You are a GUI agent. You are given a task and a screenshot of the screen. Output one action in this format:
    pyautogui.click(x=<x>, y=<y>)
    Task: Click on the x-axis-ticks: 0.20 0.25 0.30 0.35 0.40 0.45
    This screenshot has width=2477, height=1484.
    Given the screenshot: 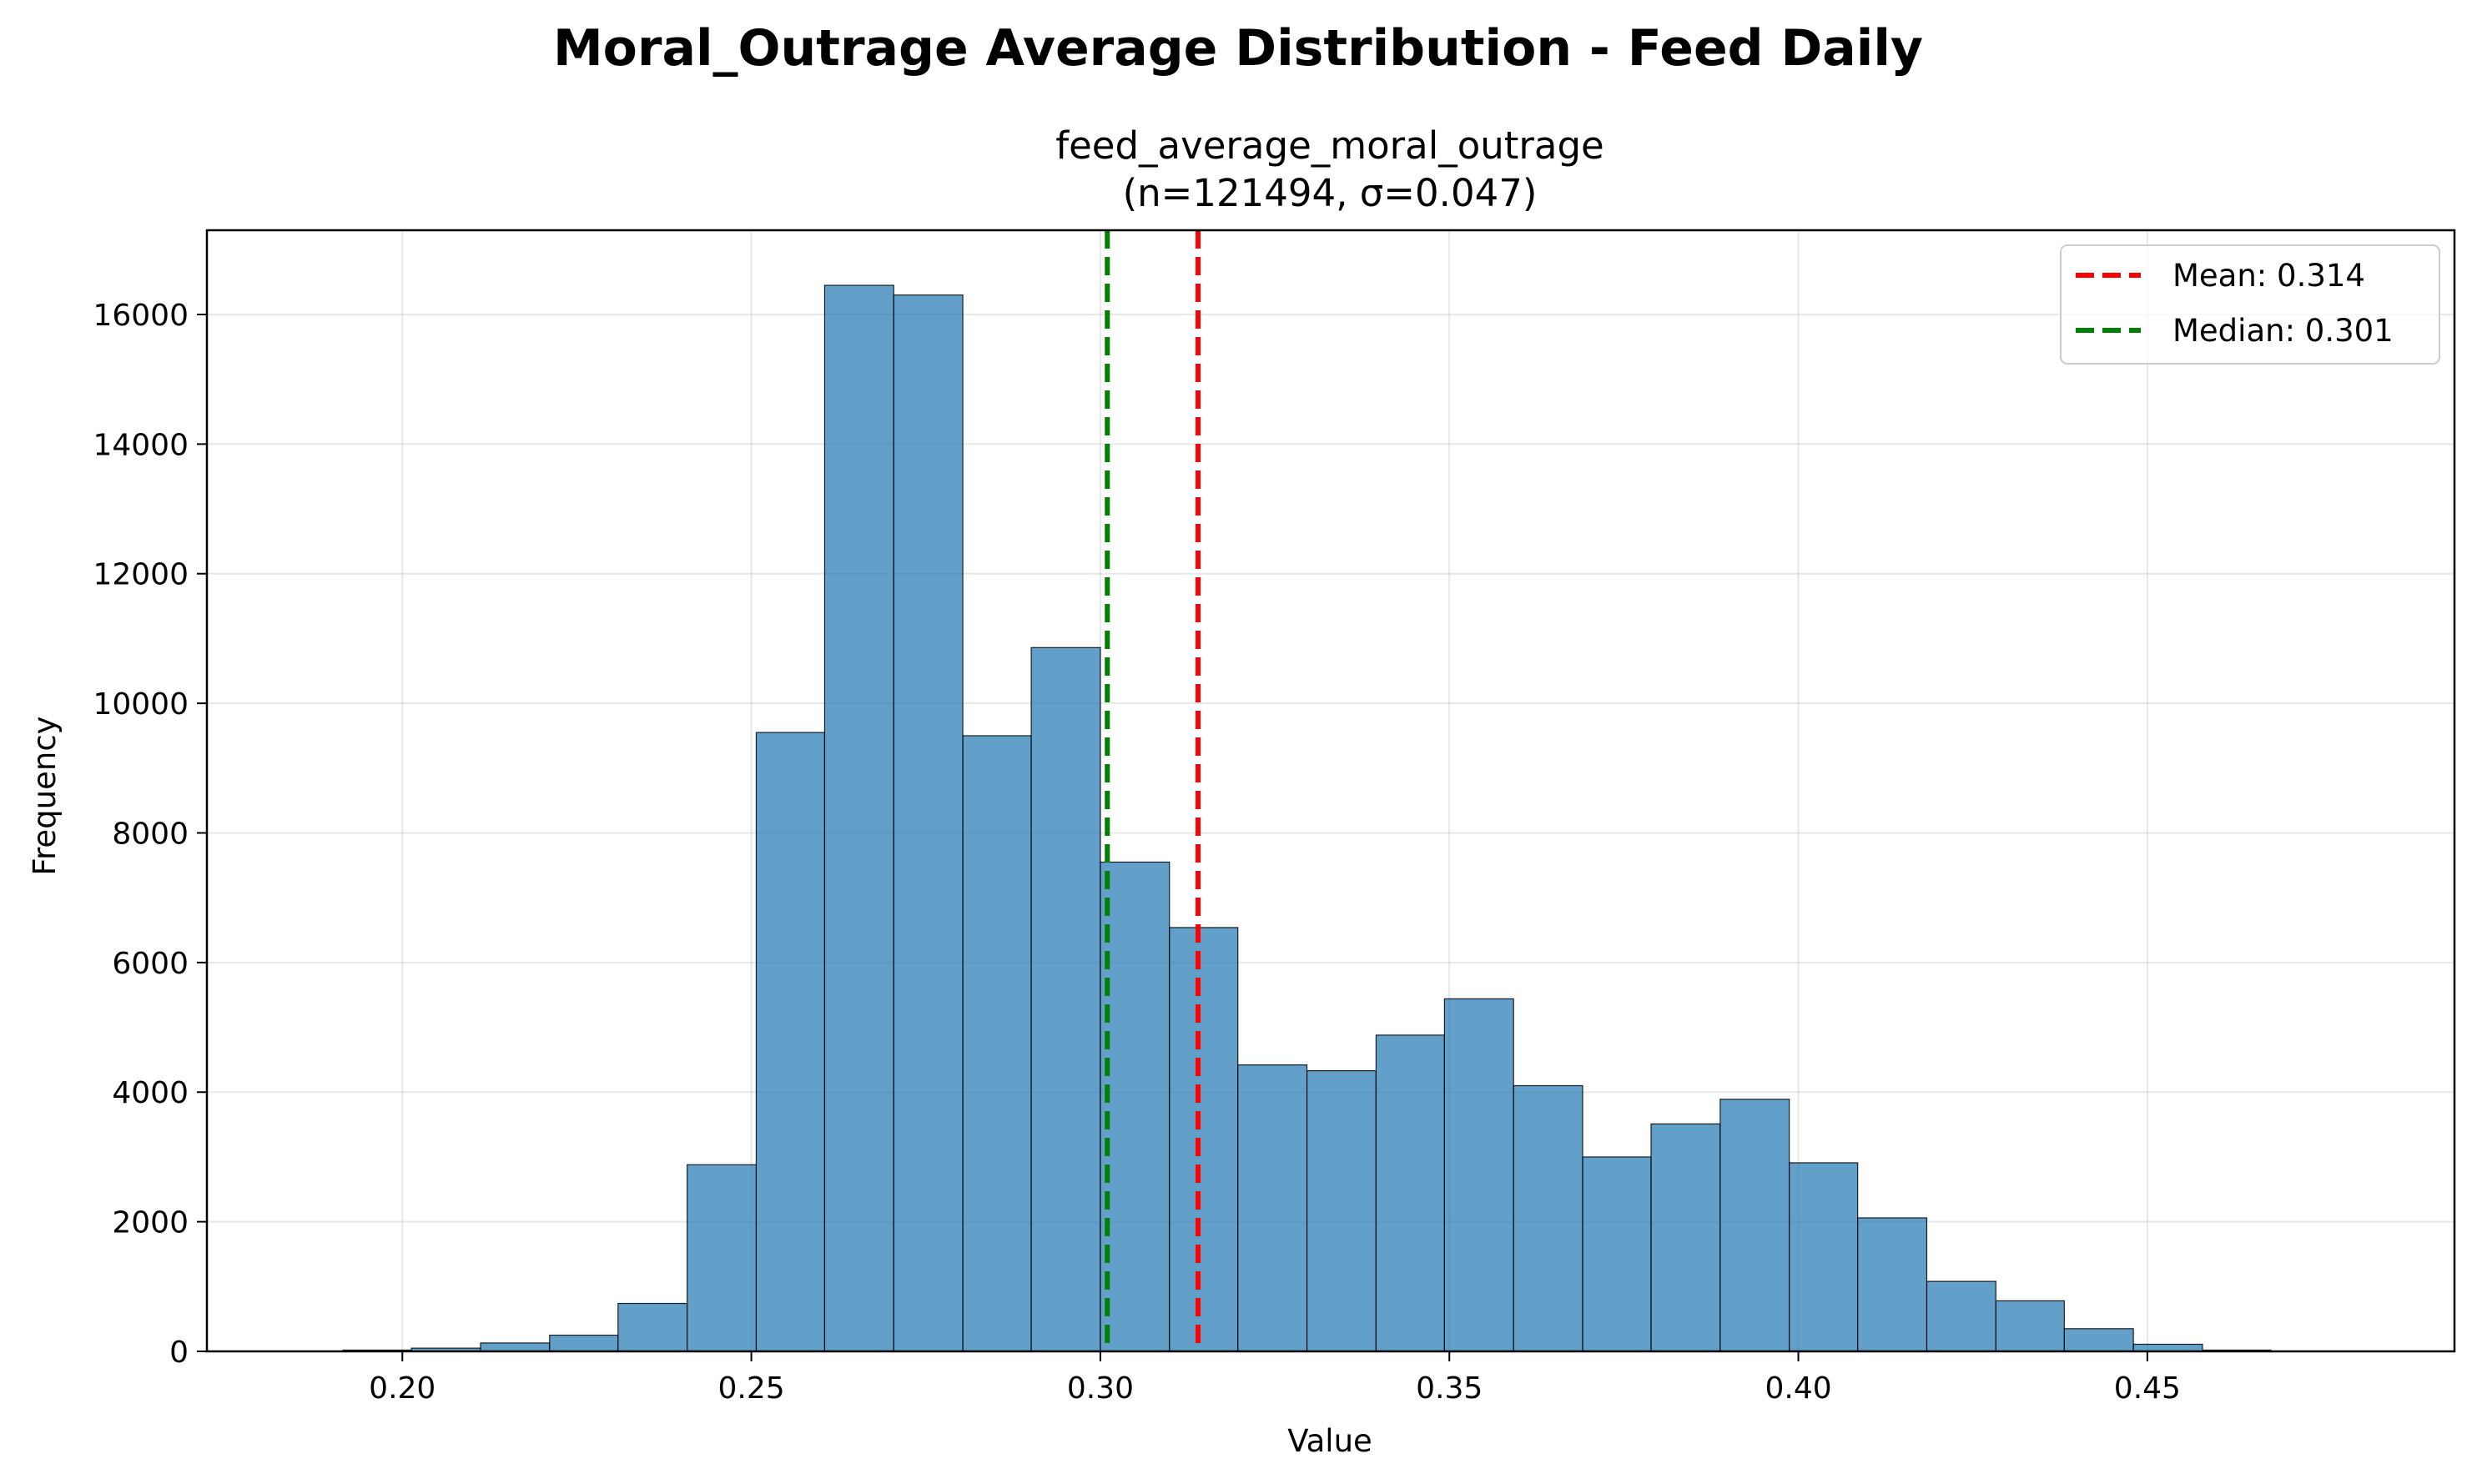 What is the action you would take?
    pyautogui.click(x=1275, y=1379)
    